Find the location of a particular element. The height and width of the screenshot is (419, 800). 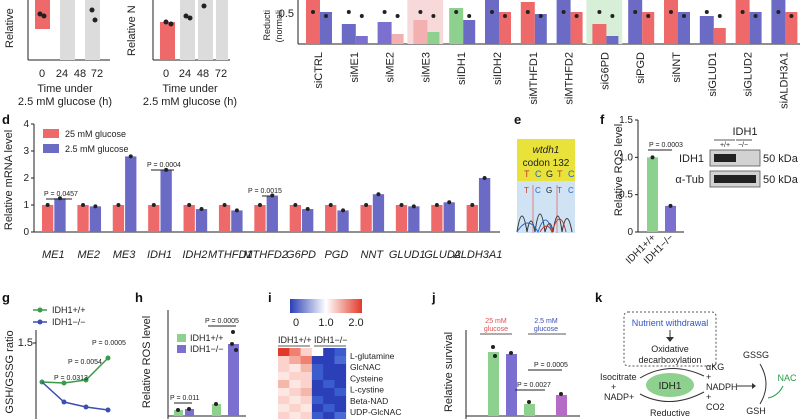

group-label: glucose is located at coordinates (496, 329).